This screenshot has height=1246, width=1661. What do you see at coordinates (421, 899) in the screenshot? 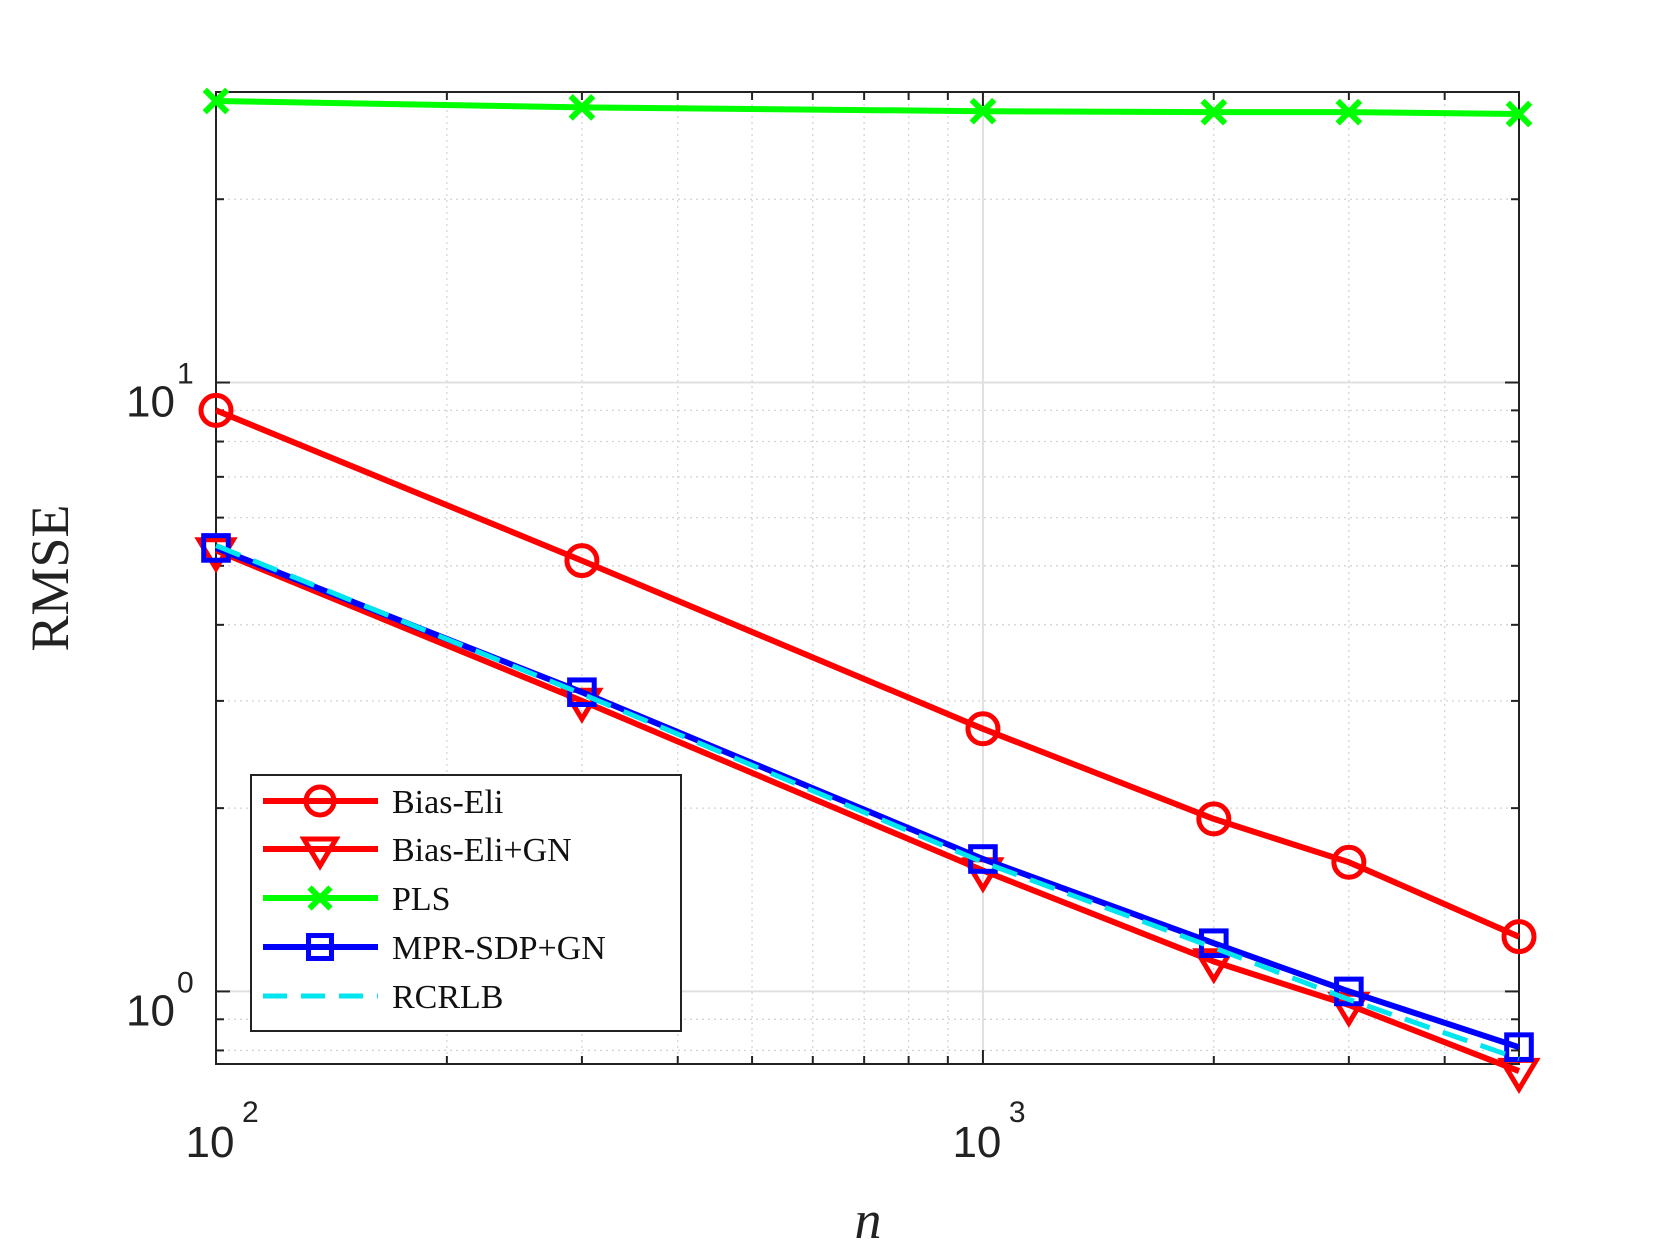
I see `legend-label-pls: PLS` at bounding box center [421, 899].